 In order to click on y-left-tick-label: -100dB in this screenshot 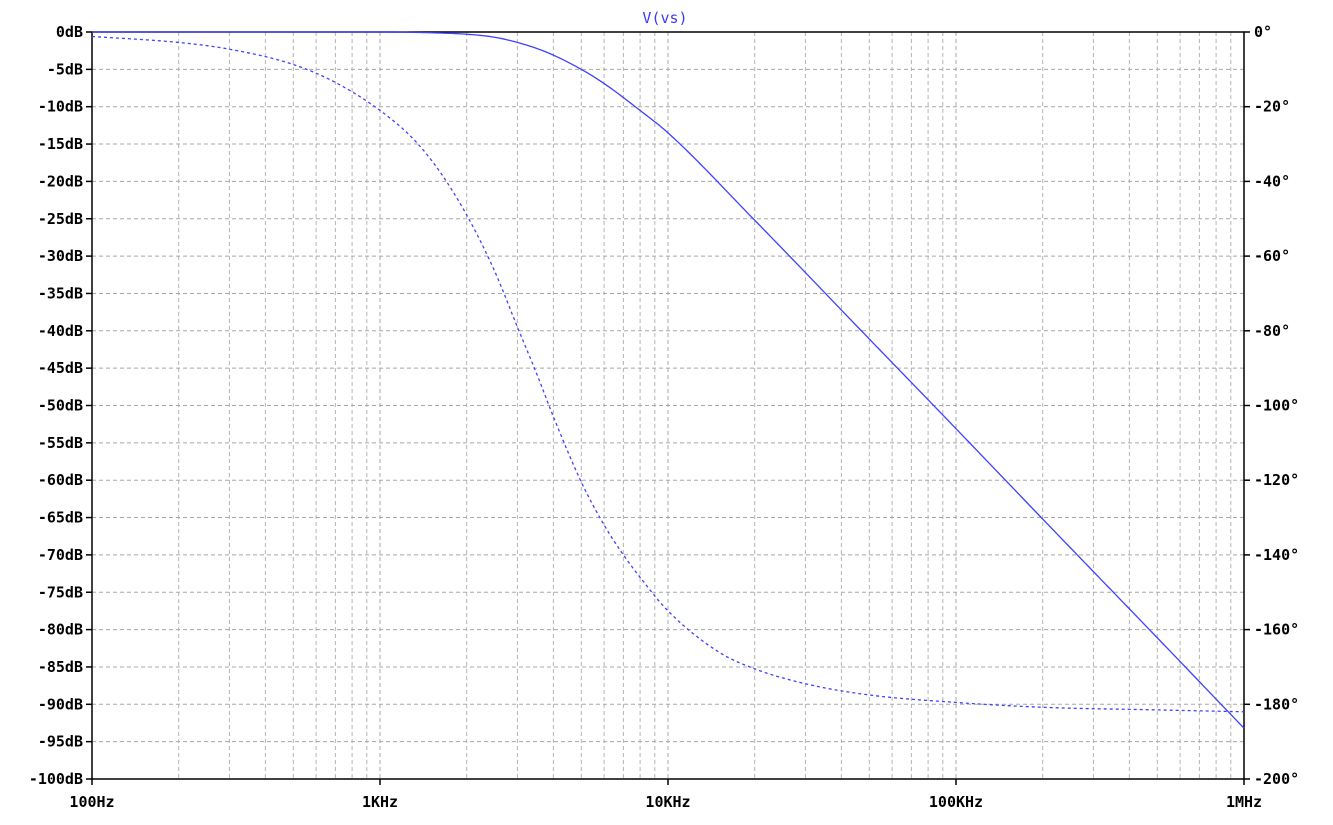, I will do `click(56, 779)`.